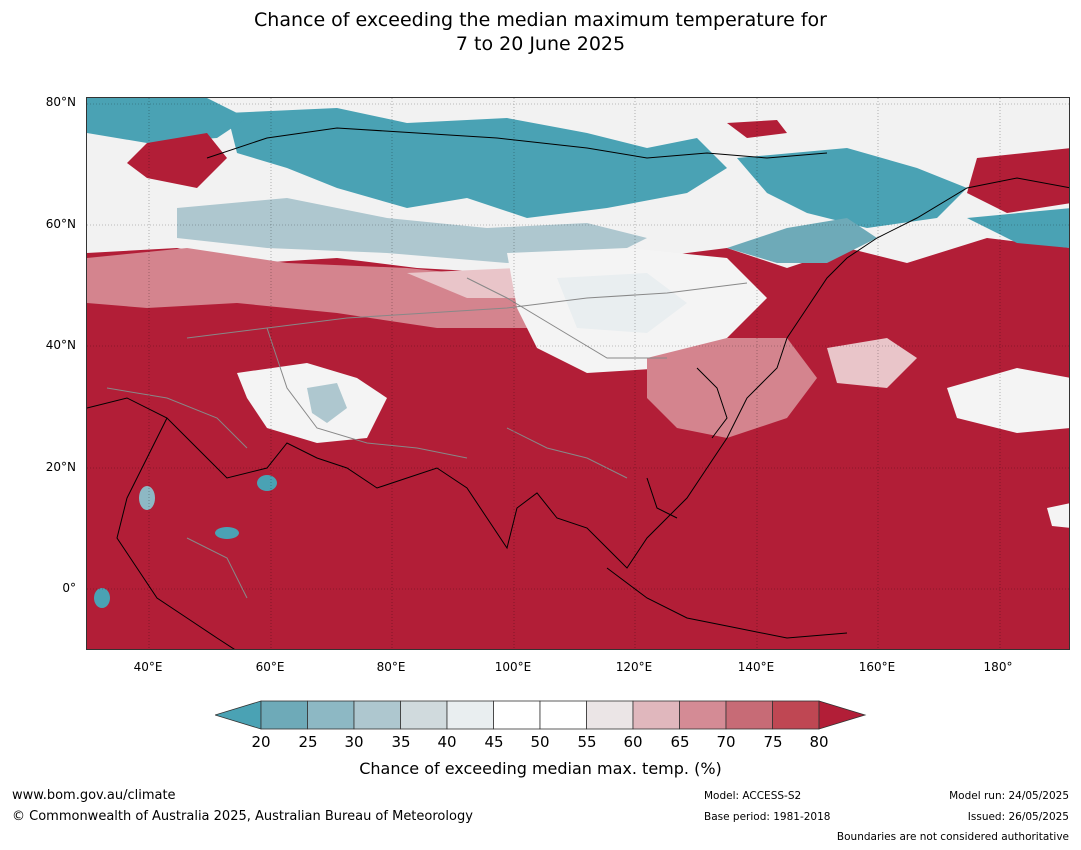 The image size is (1081, 850). I want to click on region-cool-spot-arabia, so click(267, 483).